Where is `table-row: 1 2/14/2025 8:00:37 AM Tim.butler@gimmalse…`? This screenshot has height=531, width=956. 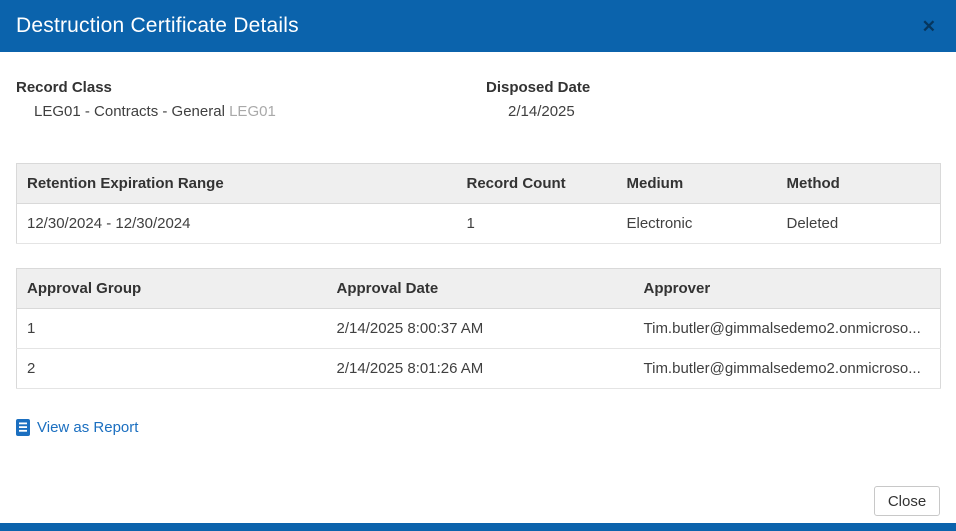 table-row: 1 2/14/2025 8:00:37 AM Tim.butler@gimmalse… is located at coordinates (478, 328).